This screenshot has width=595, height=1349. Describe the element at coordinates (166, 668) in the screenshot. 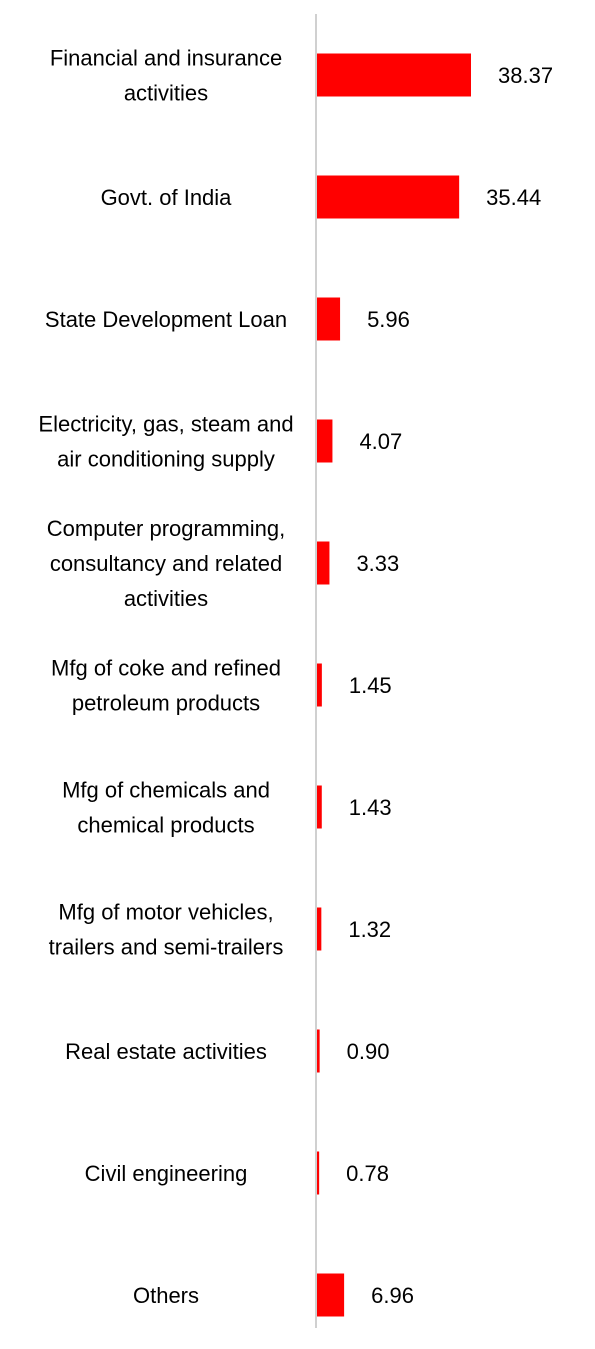

I see `category-label-line: Mfg of coke and refined` at that location.